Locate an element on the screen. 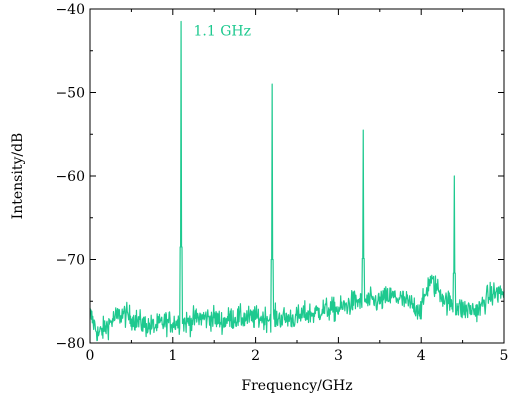 Image resolution: width=508 pixels, height=401 pixels. x-tick-label: 3 is located at coordinates (338, 356).